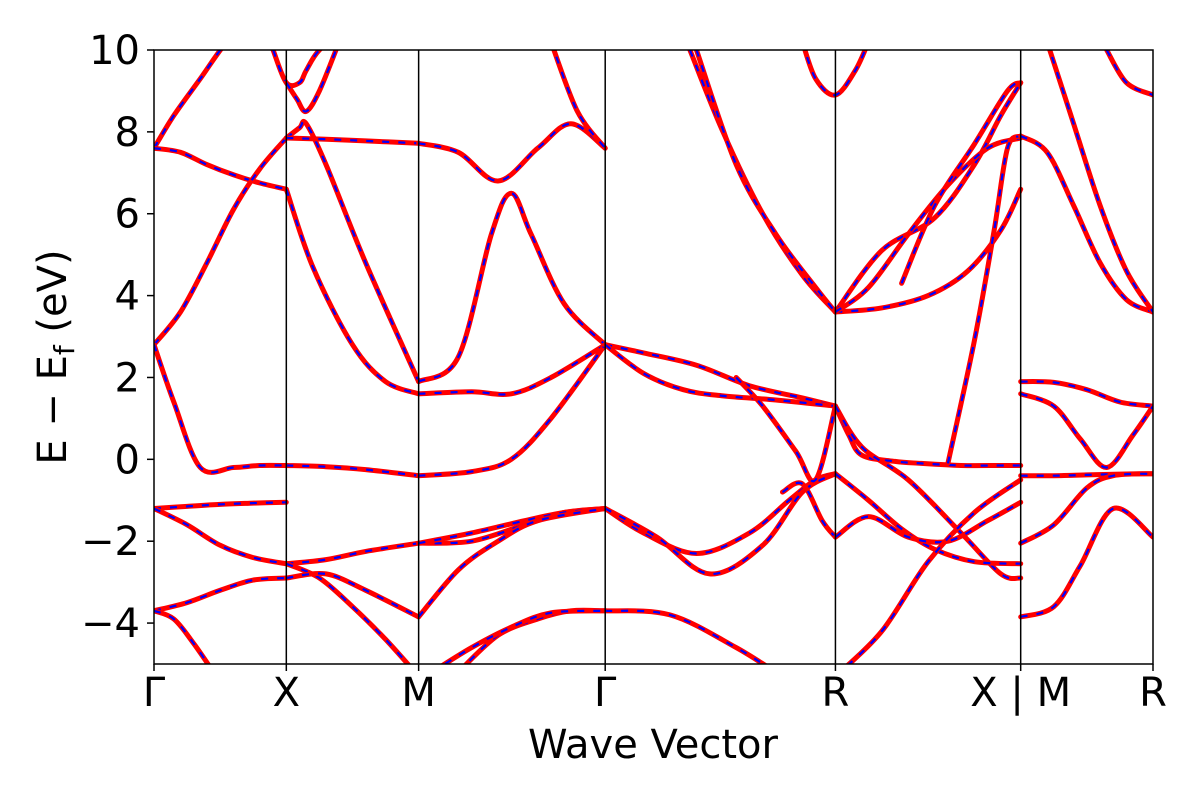 The width and height of the screenshot is (1200, 800). I want to click on y-tick-label: 6, so click(127, 215).